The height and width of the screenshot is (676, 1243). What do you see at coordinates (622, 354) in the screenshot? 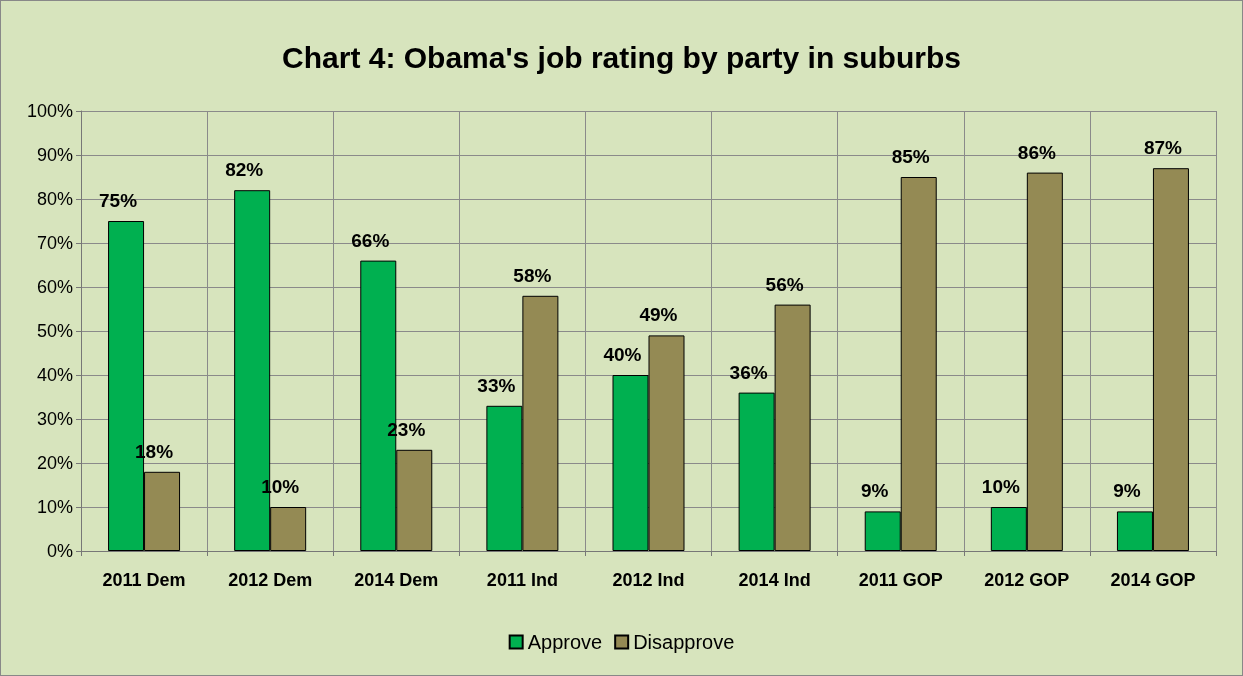
I see `data-label: 40%` at bounding box center [622, 354].